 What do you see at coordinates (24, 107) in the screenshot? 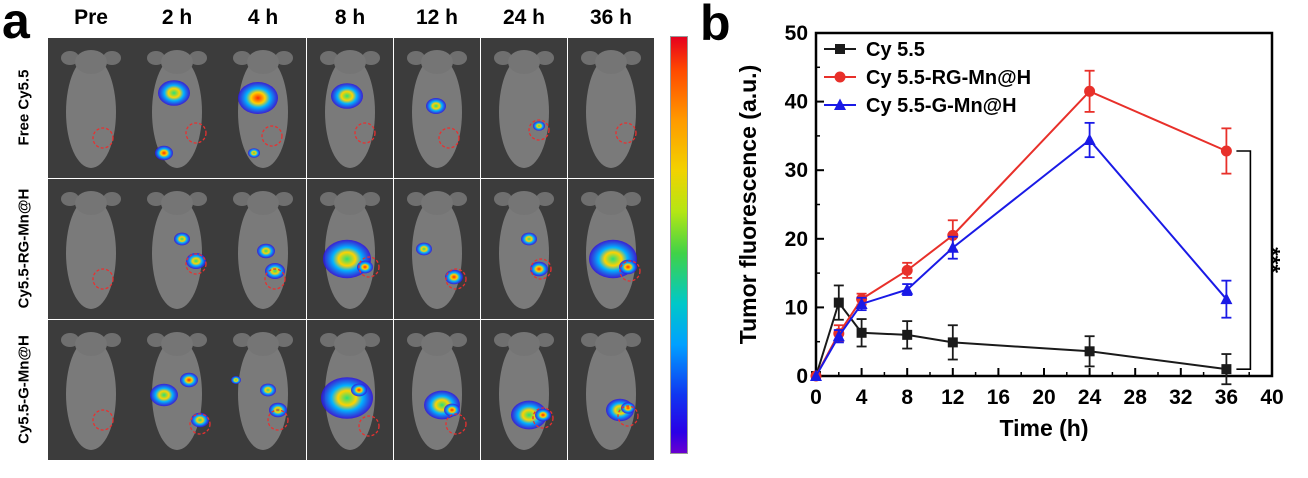
I see `row-label: Free Cy5.5` at bounding box center [24, 107].